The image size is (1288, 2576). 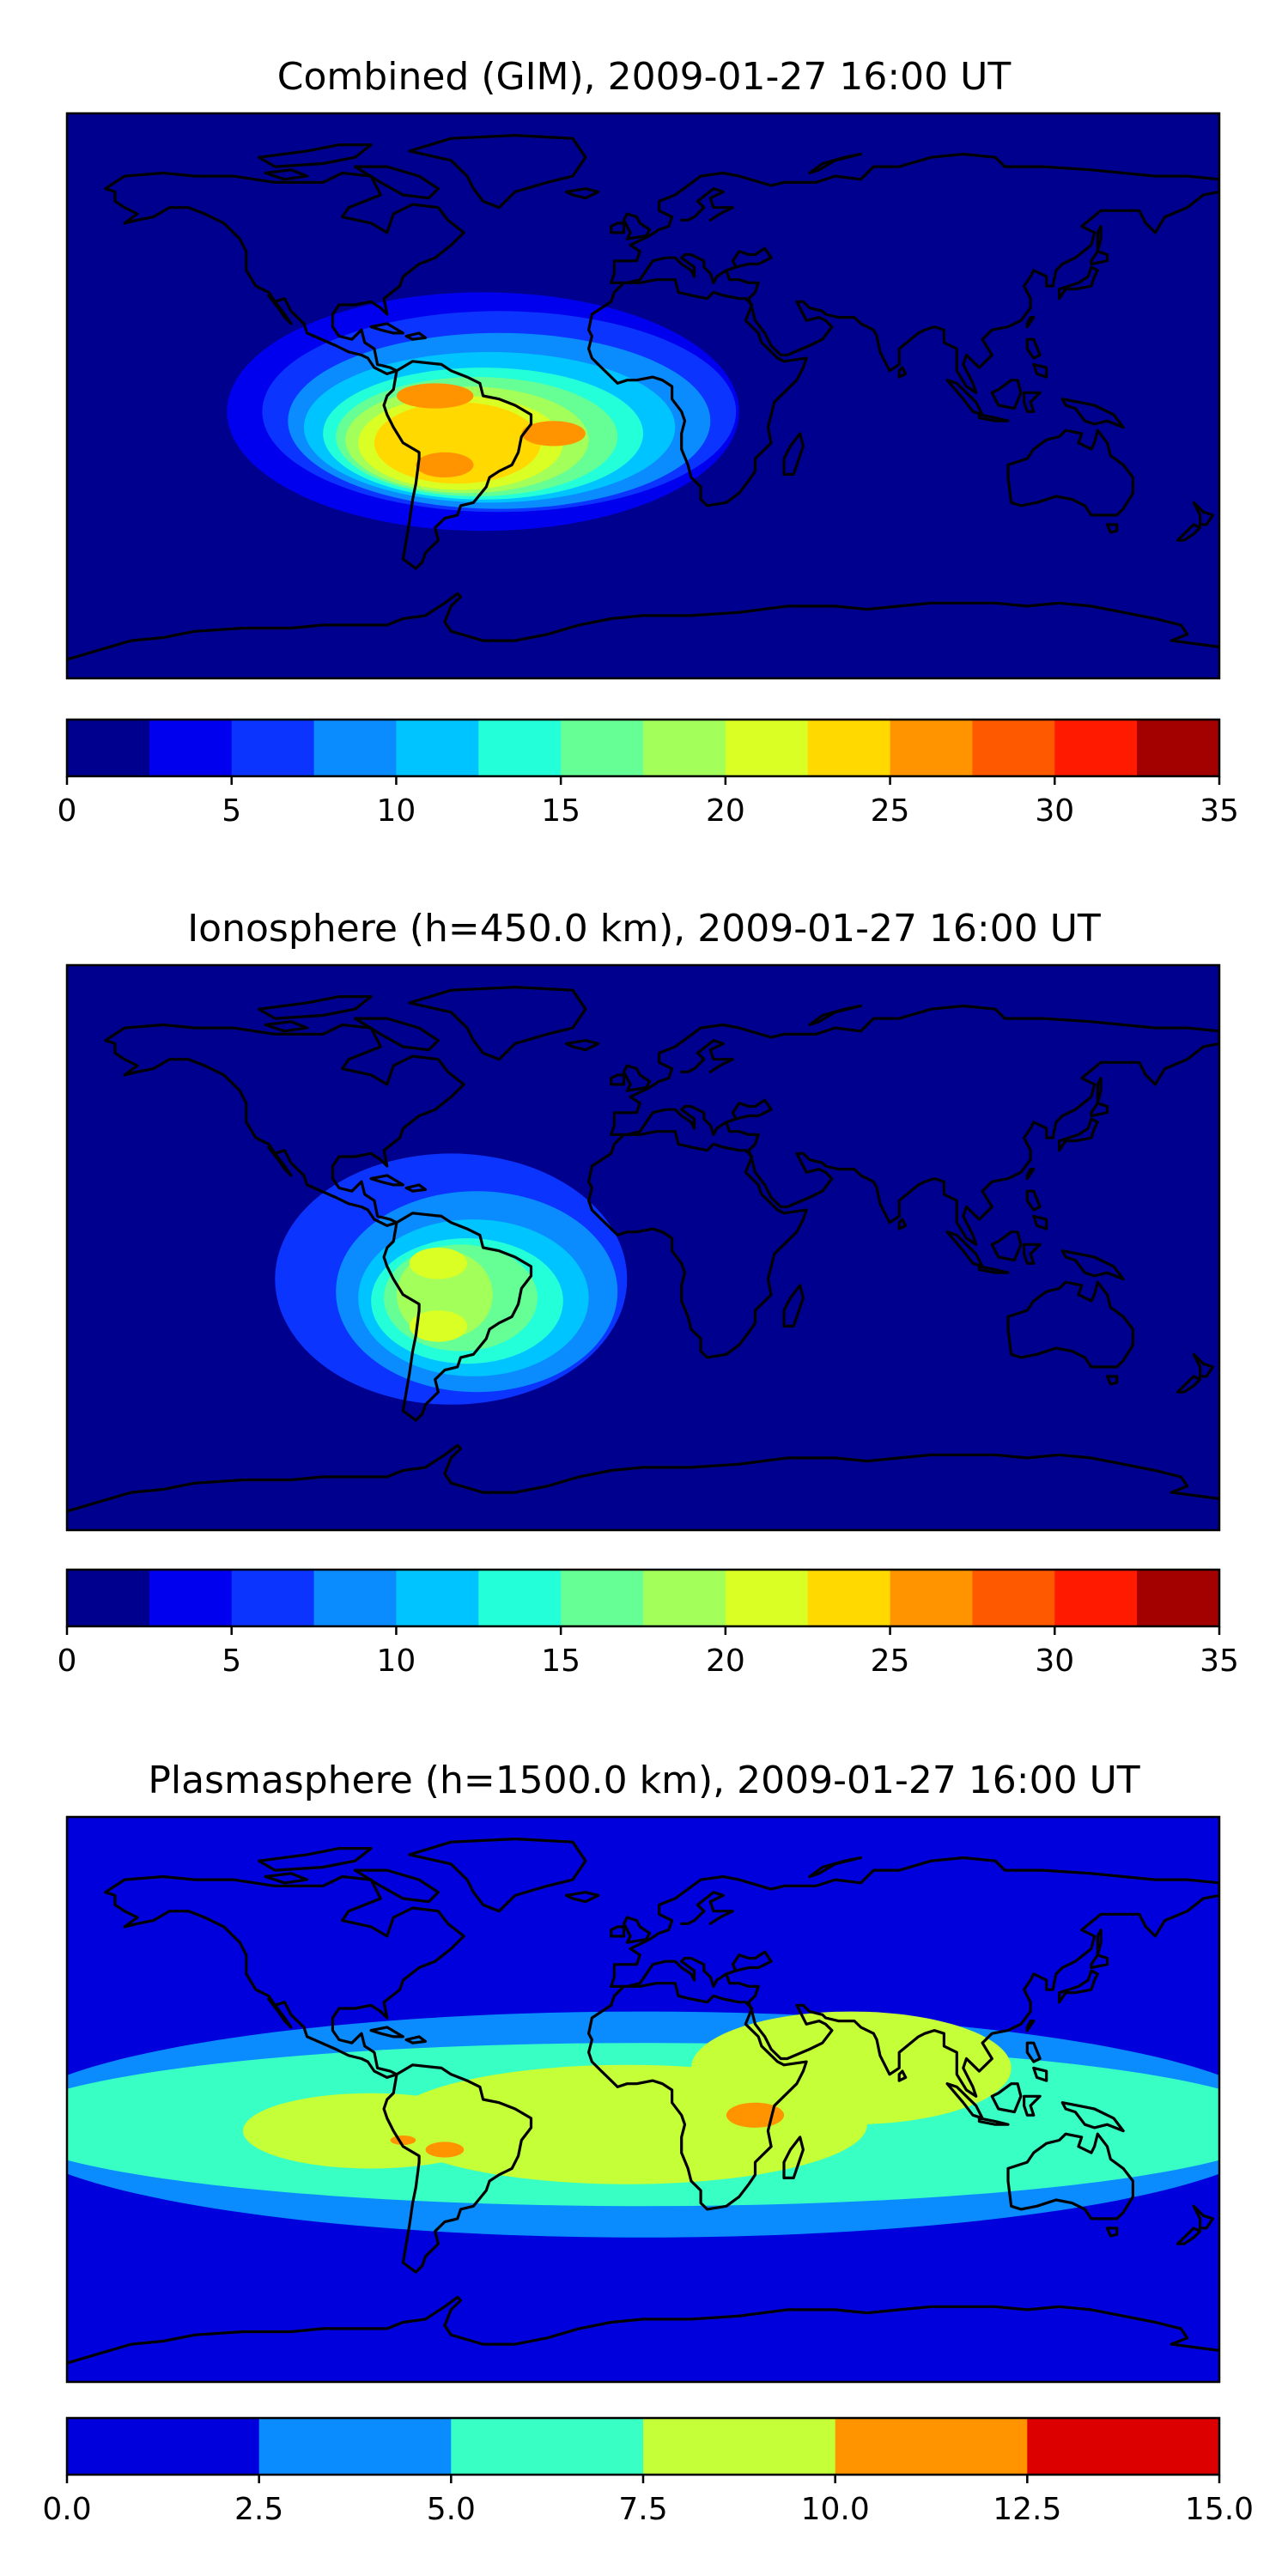 I want to click on colorbar-tick-label: 10.0, so click(x=835, y=2509).